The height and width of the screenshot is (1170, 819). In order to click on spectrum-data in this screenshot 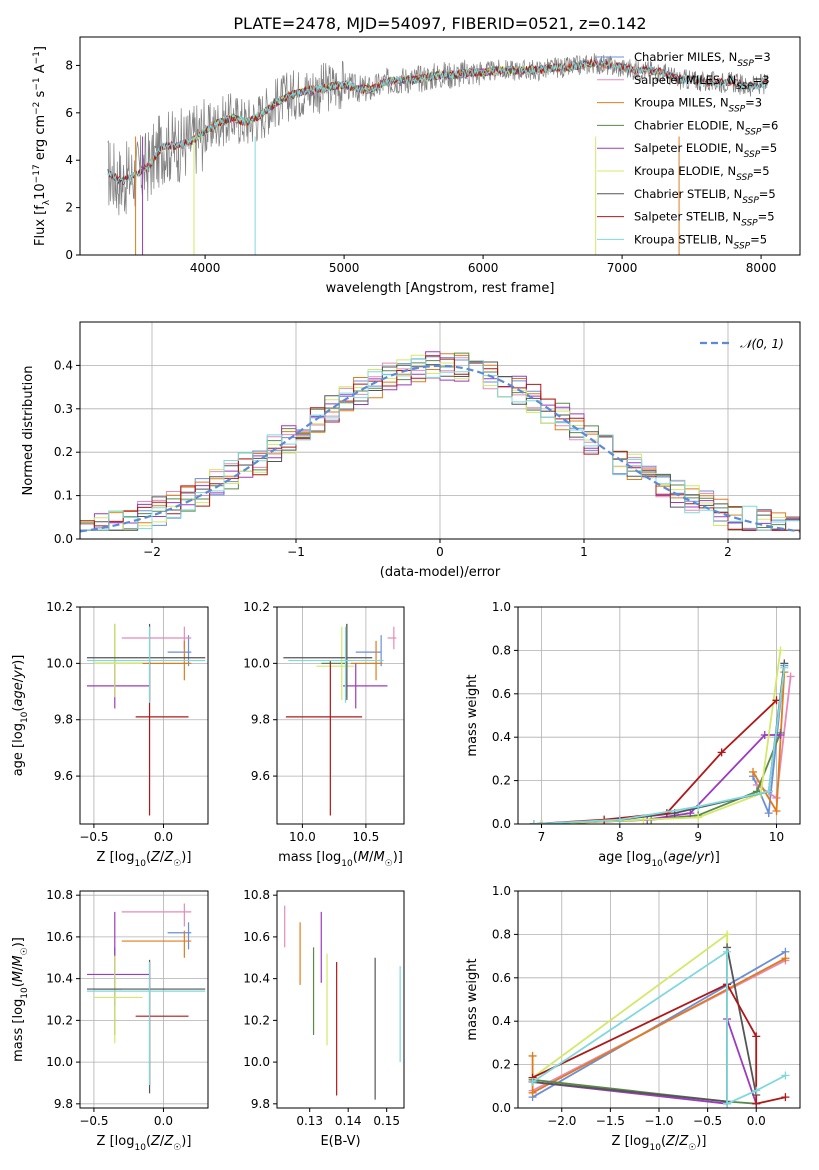, I will do `click(438, 134)`.